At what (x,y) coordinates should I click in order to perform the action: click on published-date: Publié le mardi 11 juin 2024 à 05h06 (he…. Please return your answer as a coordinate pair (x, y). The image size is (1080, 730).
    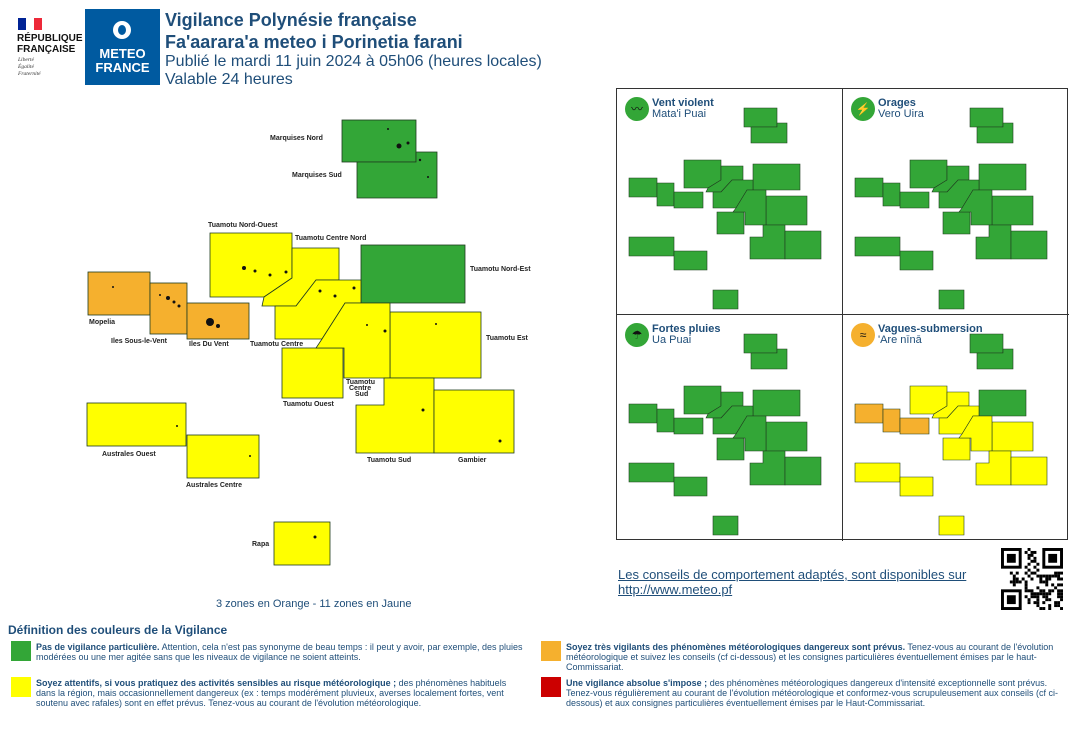
    Looking at the image, I should click on (353, 61).